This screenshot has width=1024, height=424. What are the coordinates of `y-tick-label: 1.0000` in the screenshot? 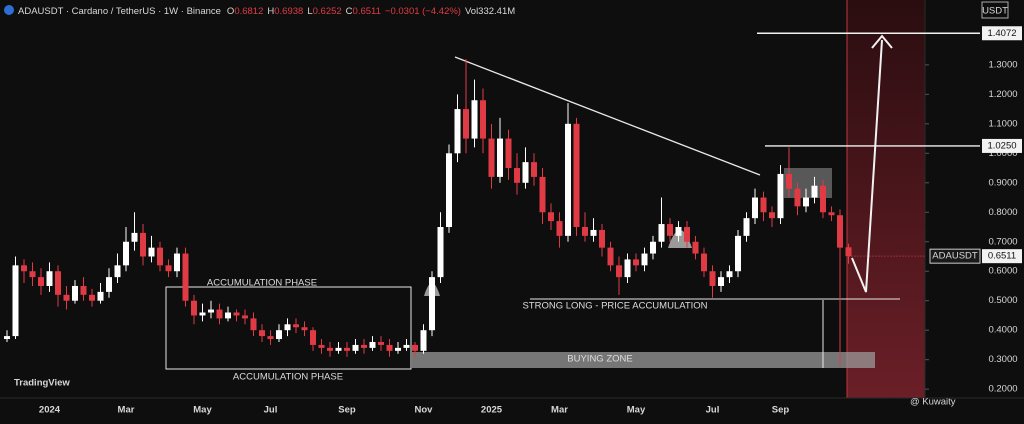 It's located at (1002, 153).